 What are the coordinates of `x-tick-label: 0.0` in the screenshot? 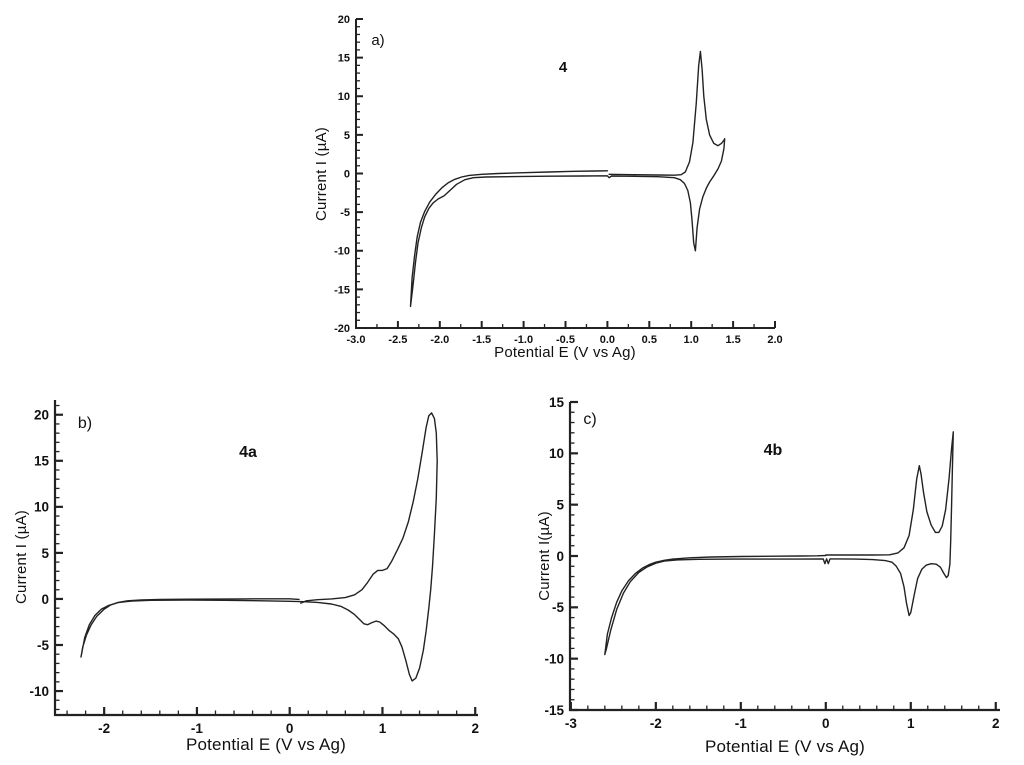 It's located at (607, 340).